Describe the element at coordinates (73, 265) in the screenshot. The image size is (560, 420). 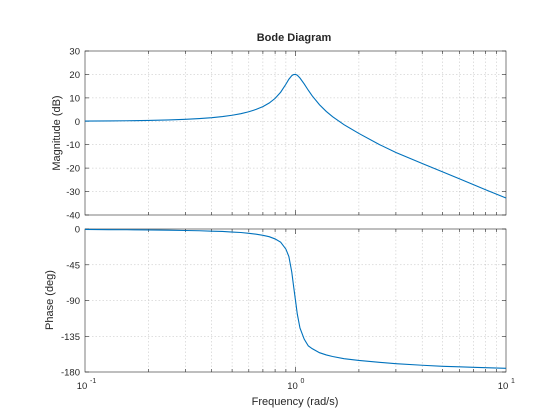
I see `phase-y-tick-label: -45` at that location.